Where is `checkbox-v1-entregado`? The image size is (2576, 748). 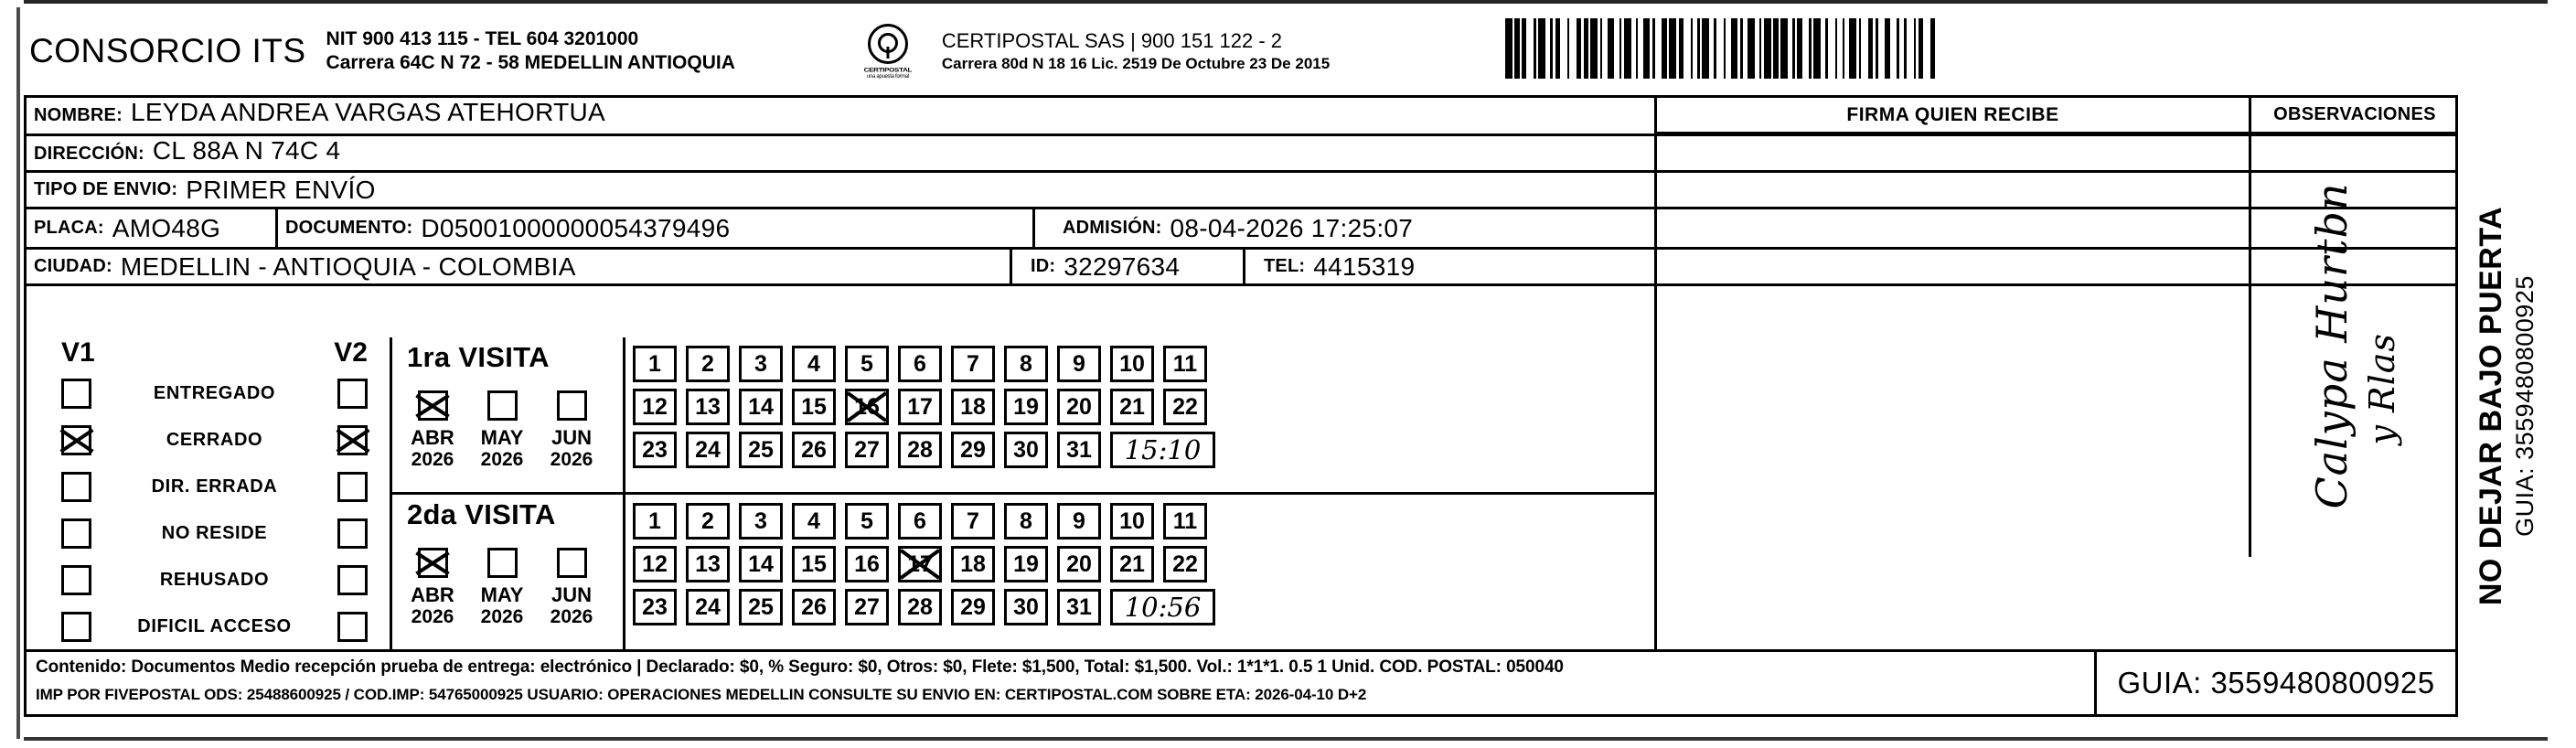 checkbox-v1-entregado is located at coordinates (76, 394).